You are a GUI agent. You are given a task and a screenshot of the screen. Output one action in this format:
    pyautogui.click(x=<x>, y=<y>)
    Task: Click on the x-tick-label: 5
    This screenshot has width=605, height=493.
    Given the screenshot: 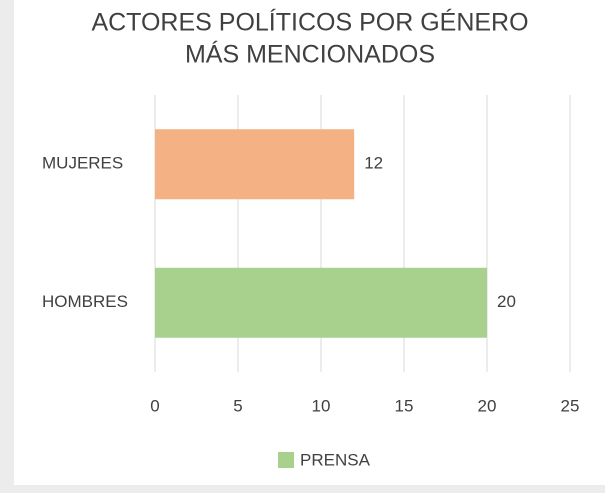 What is the action you would take?
    pyautogui.click(x=237, y=405)
    